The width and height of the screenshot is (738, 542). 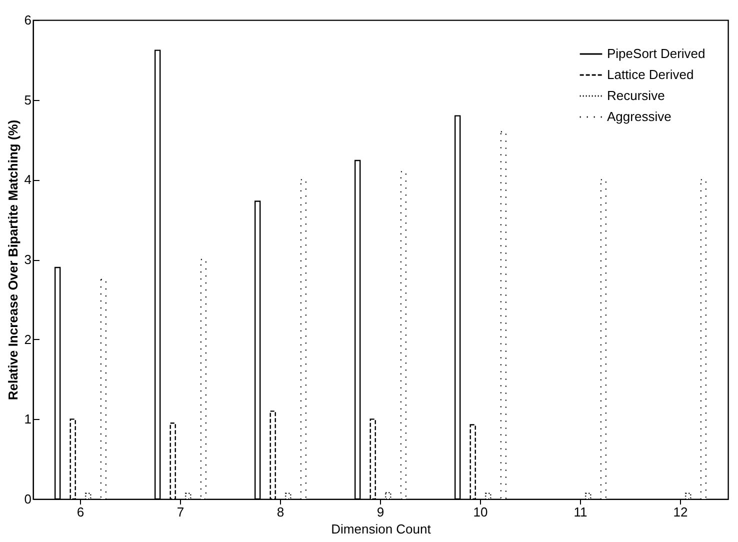 What do you see at coordinates (28, 499) in the screenshot?
I see `y-tick-label: 0` at bounding box center [28, 499].